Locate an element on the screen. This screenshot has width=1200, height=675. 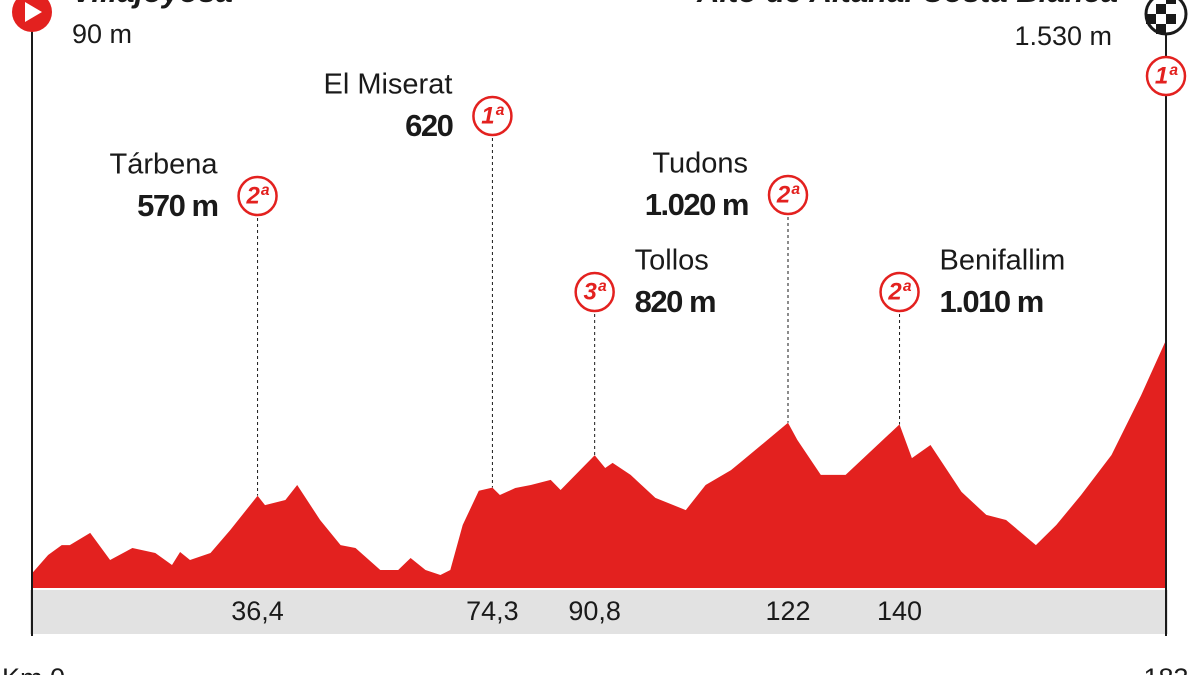
start-elevation: 90 m is located at coordinates (102, 34).